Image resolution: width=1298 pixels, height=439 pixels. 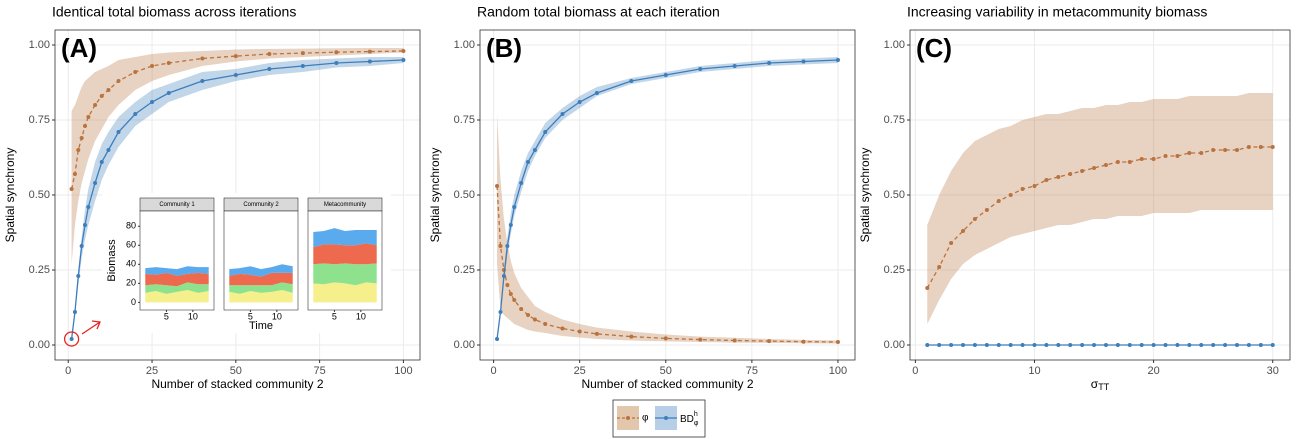 What do you see at coordinates (666, 418) in the screenshot?
I see `legend-key-point` at bounding box center [666, 418].